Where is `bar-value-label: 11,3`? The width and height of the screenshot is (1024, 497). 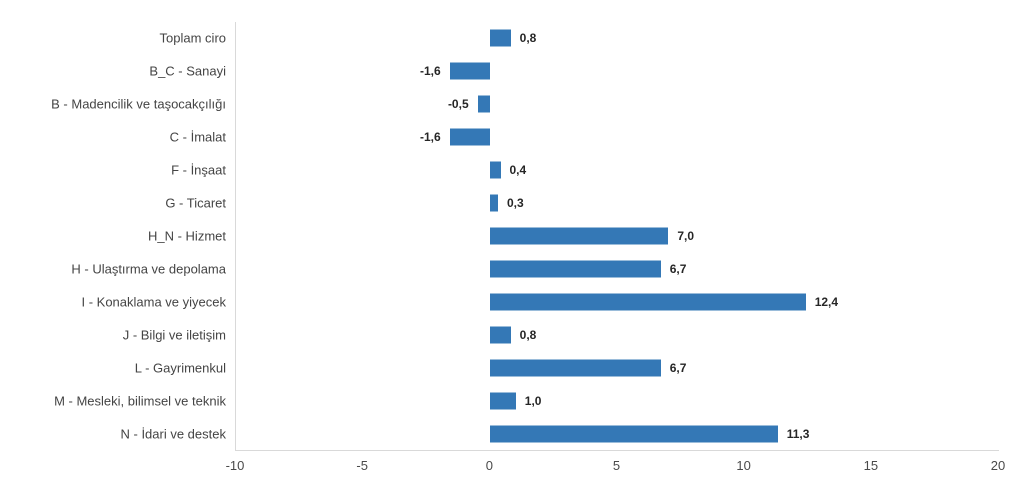
bar-value-label: 11,3 is located at coordinates (798, 433).